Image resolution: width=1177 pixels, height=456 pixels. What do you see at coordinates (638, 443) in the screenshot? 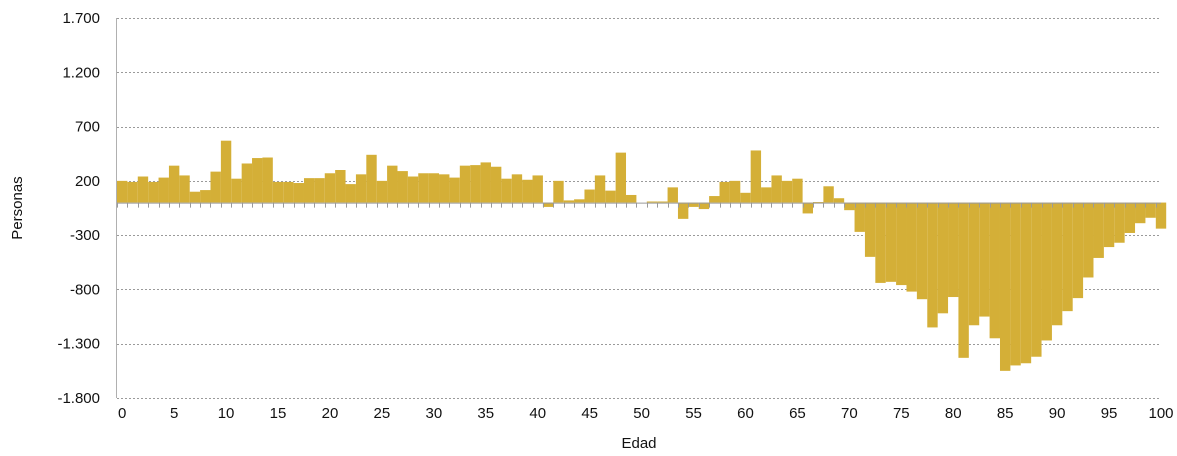
I see `x-axis-title: Edad` at bounding box center [638, 443].